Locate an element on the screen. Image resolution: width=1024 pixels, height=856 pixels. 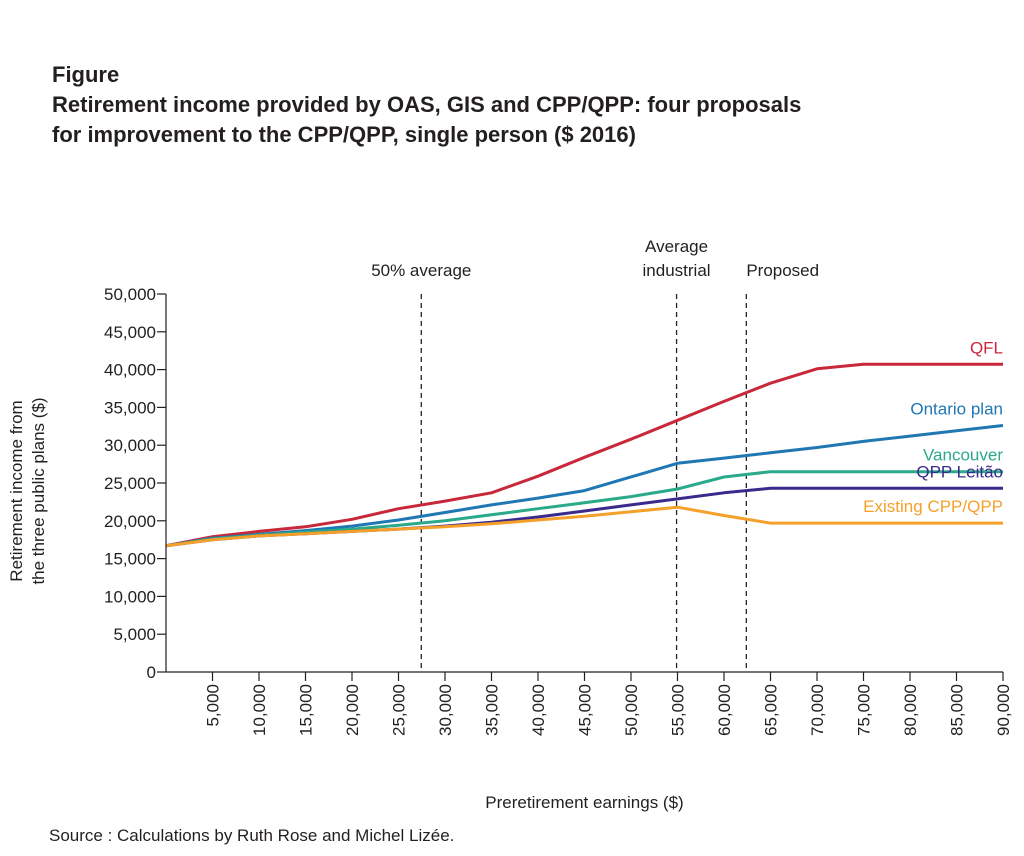
figure-label: Figure is located at coordinates (86, 74).